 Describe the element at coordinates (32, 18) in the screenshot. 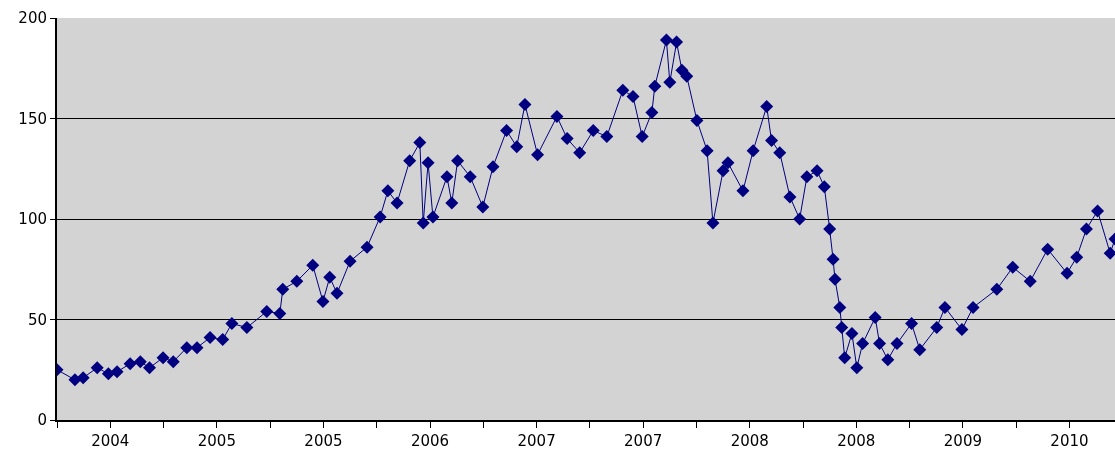

I see `y-tick-label: 200` at that location.